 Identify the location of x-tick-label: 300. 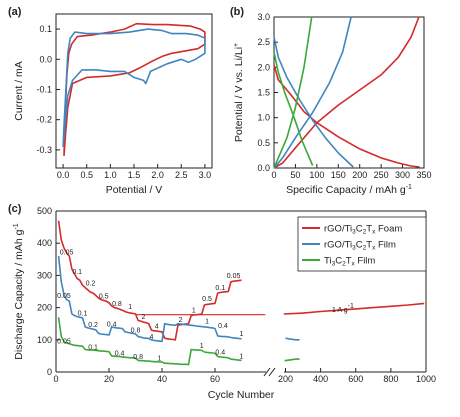
(402, 175).